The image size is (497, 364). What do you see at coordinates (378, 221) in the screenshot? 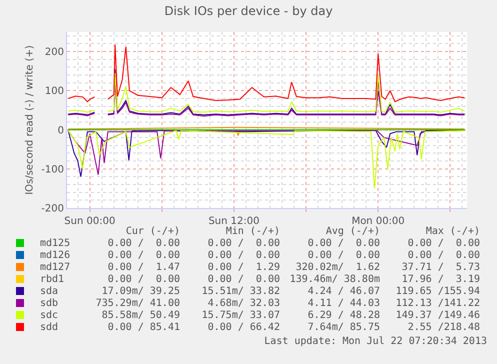
I see `x-tick-label: Mon 00:00` at bounding box center [378, 221].